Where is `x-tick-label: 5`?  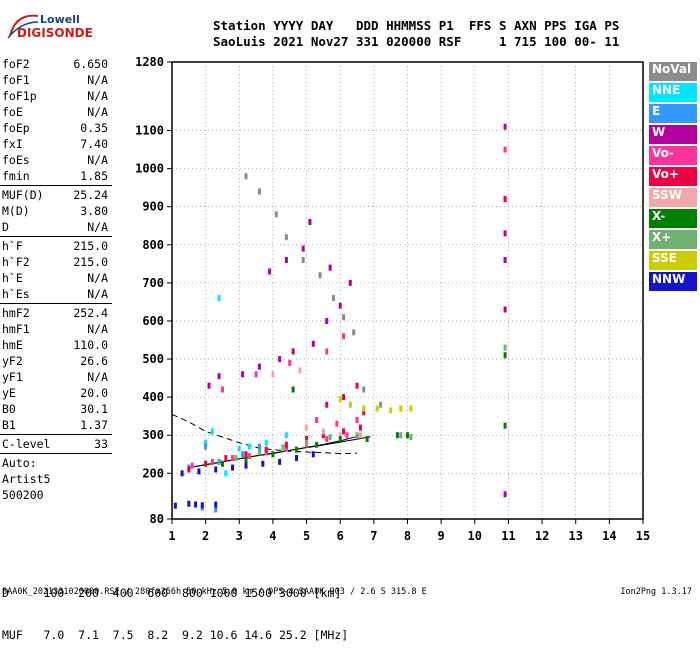 x-tick-label: 5 is located at coordinates (306, 536).